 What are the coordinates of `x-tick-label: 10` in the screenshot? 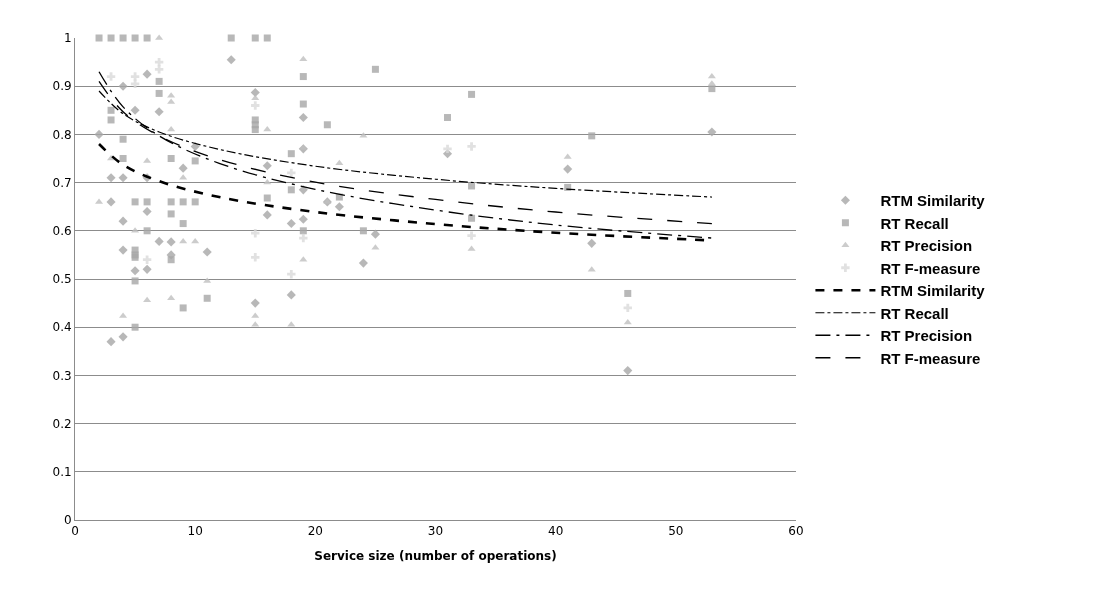 It's located at (195, 531).